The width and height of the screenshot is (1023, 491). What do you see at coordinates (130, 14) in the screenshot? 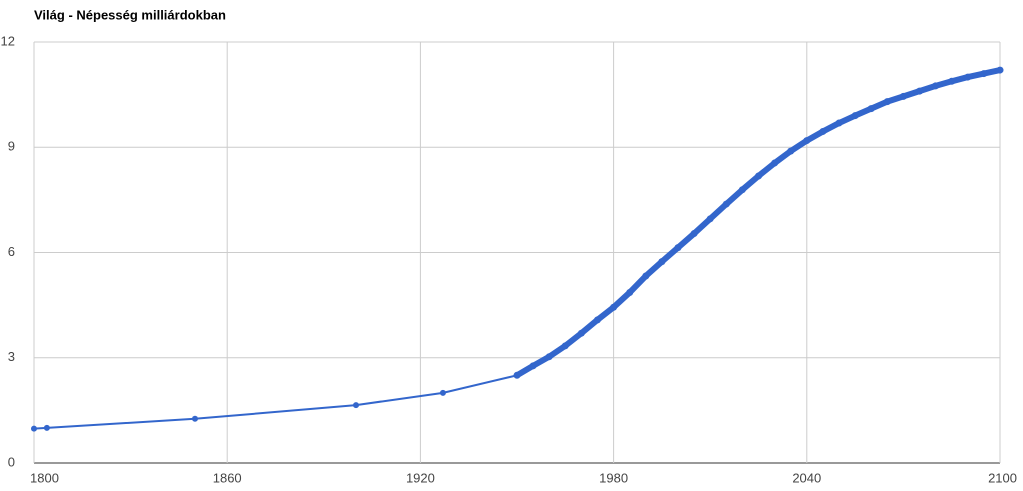
I see `chart-title: Világ - Népesség milliárdokban` at bounding box center [130, 14].